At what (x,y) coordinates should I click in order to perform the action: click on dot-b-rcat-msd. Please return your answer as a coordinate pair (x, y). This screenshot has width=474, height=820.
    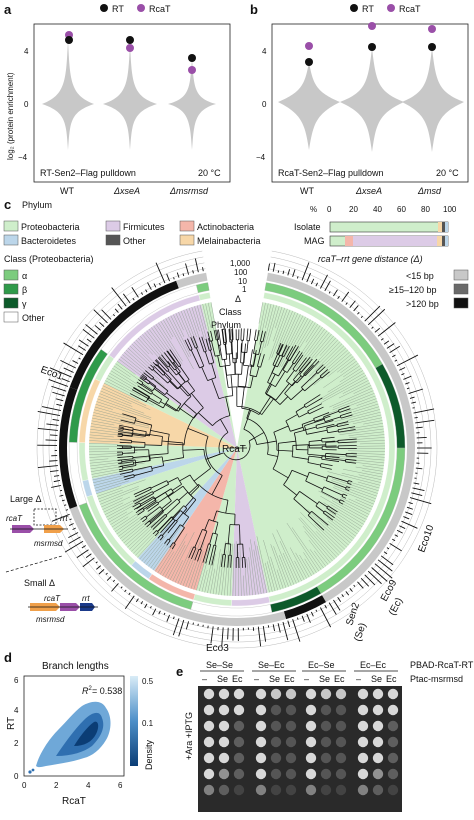
    Looking at the image, I should click on (432, 29).